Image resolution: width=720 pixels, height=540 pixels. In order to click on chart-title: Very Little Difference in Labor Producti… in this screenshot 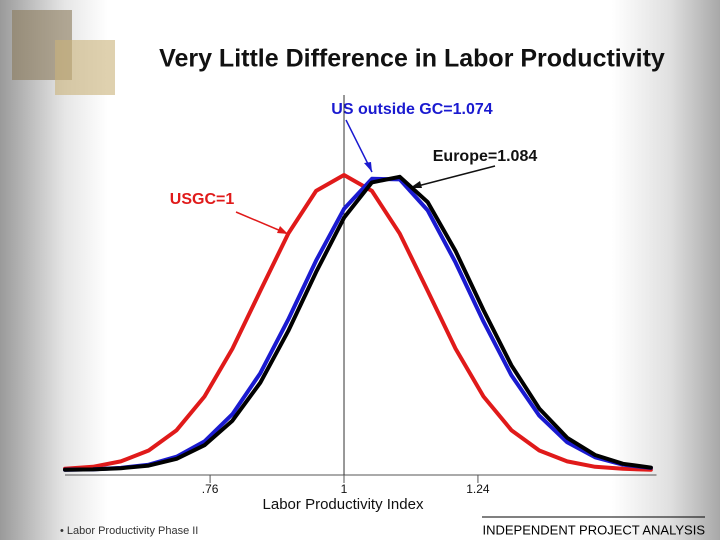, I will do `click(412, 59)`.